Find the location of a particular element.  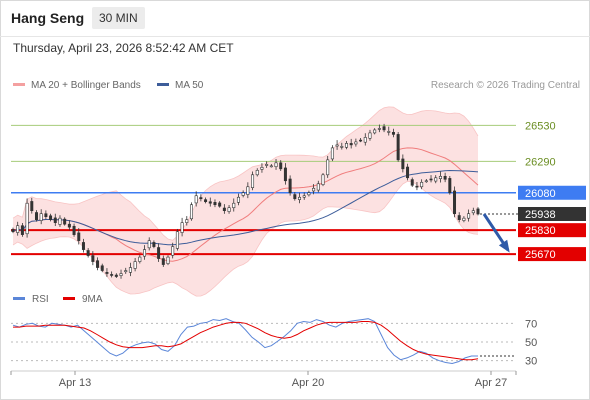

level-tags: 26530 26290 26080 25830 25670 25938 is located at coordinates (552, 191).